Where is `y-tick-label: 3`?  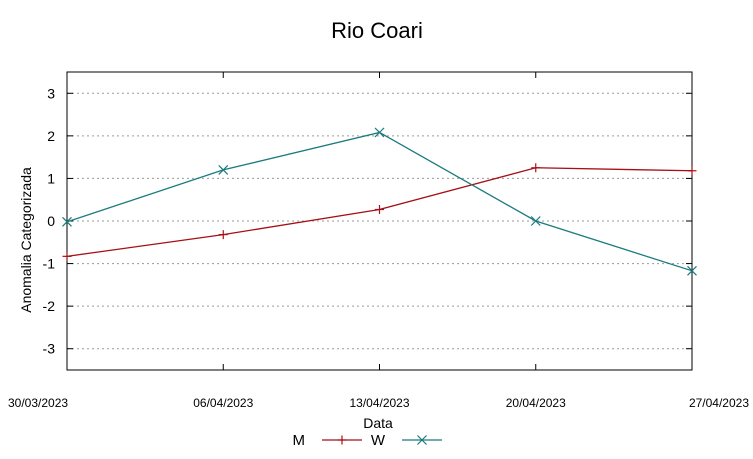
y-tick-label: 3 is located at coordinates (51, 93).